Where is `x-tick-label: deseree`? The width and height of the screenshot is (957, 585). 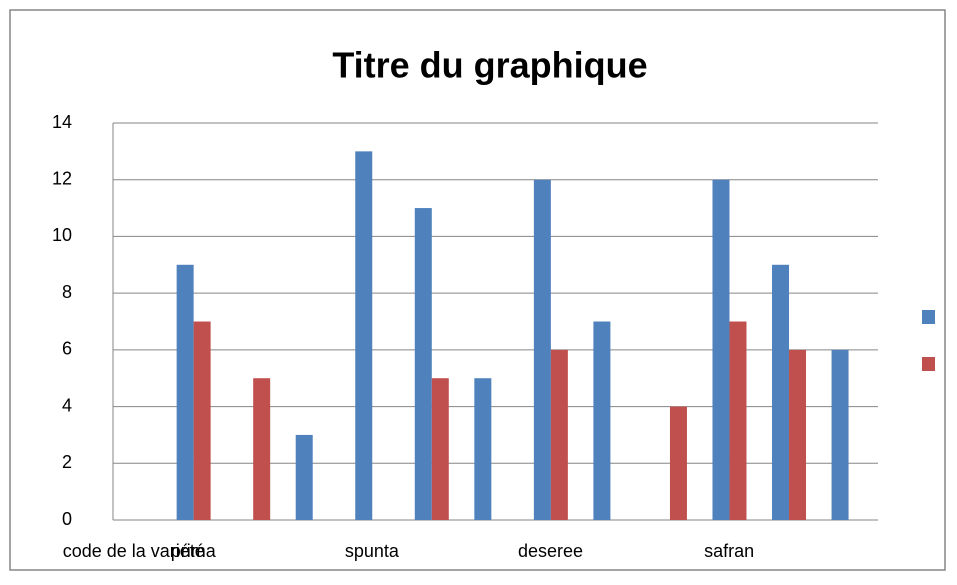 x-tick-label: deseree is located at coordinates (550, 551).